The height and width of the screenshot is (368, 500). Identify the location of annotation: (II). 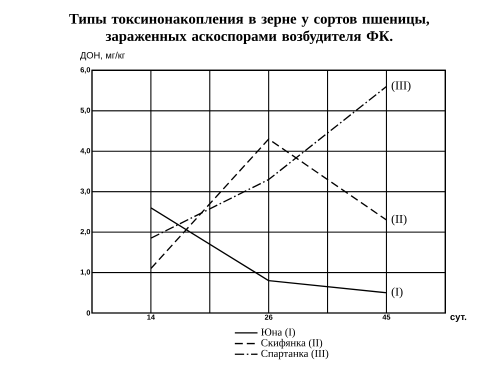
(399, 220).